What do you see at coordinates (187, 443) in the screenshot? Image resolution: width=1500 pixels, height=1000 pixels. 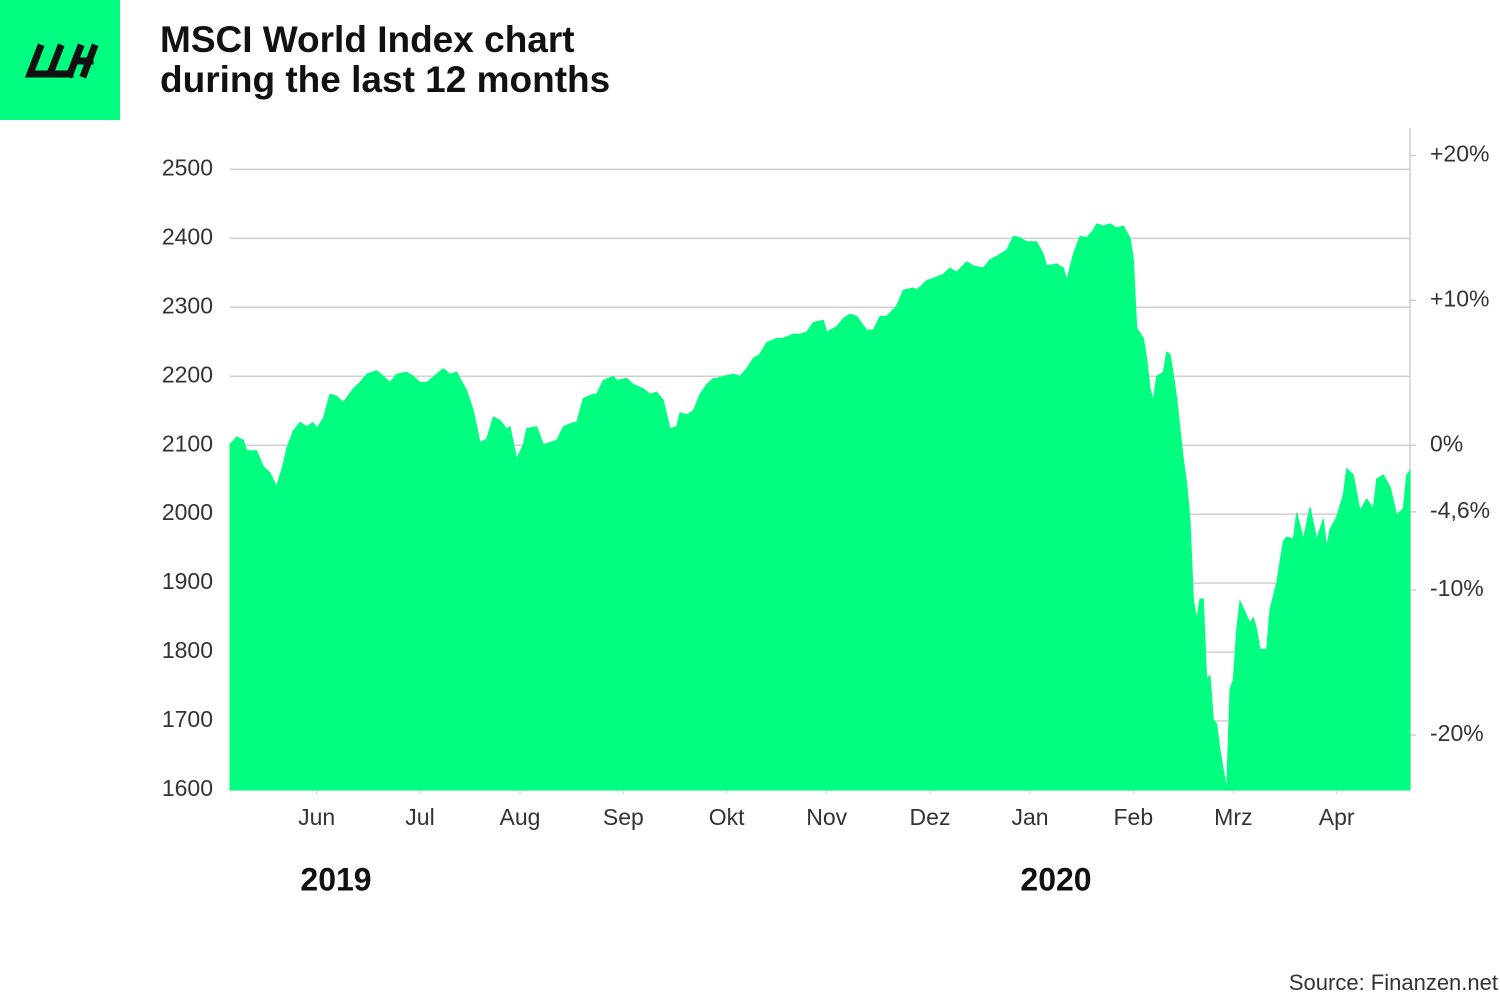 I see `y-tick-label: 2100` at bounding box center [187, 443].